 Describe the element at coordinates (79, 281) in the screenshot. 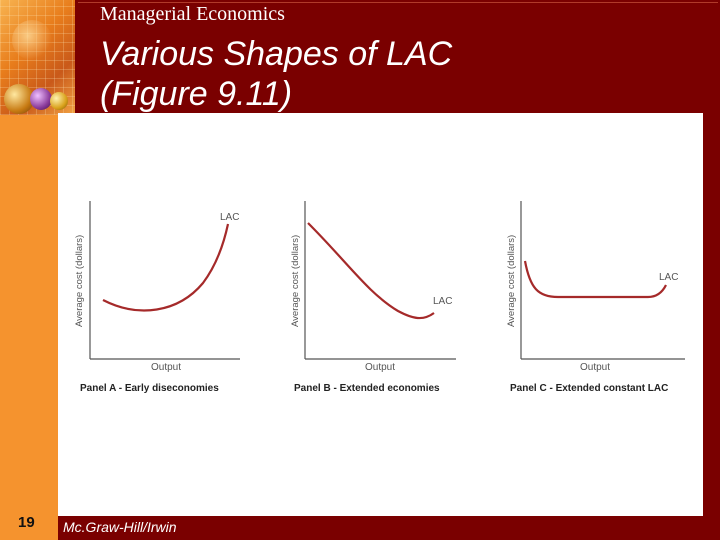

I see `panel-a-y-label: Average cost (dollars)` at that location.